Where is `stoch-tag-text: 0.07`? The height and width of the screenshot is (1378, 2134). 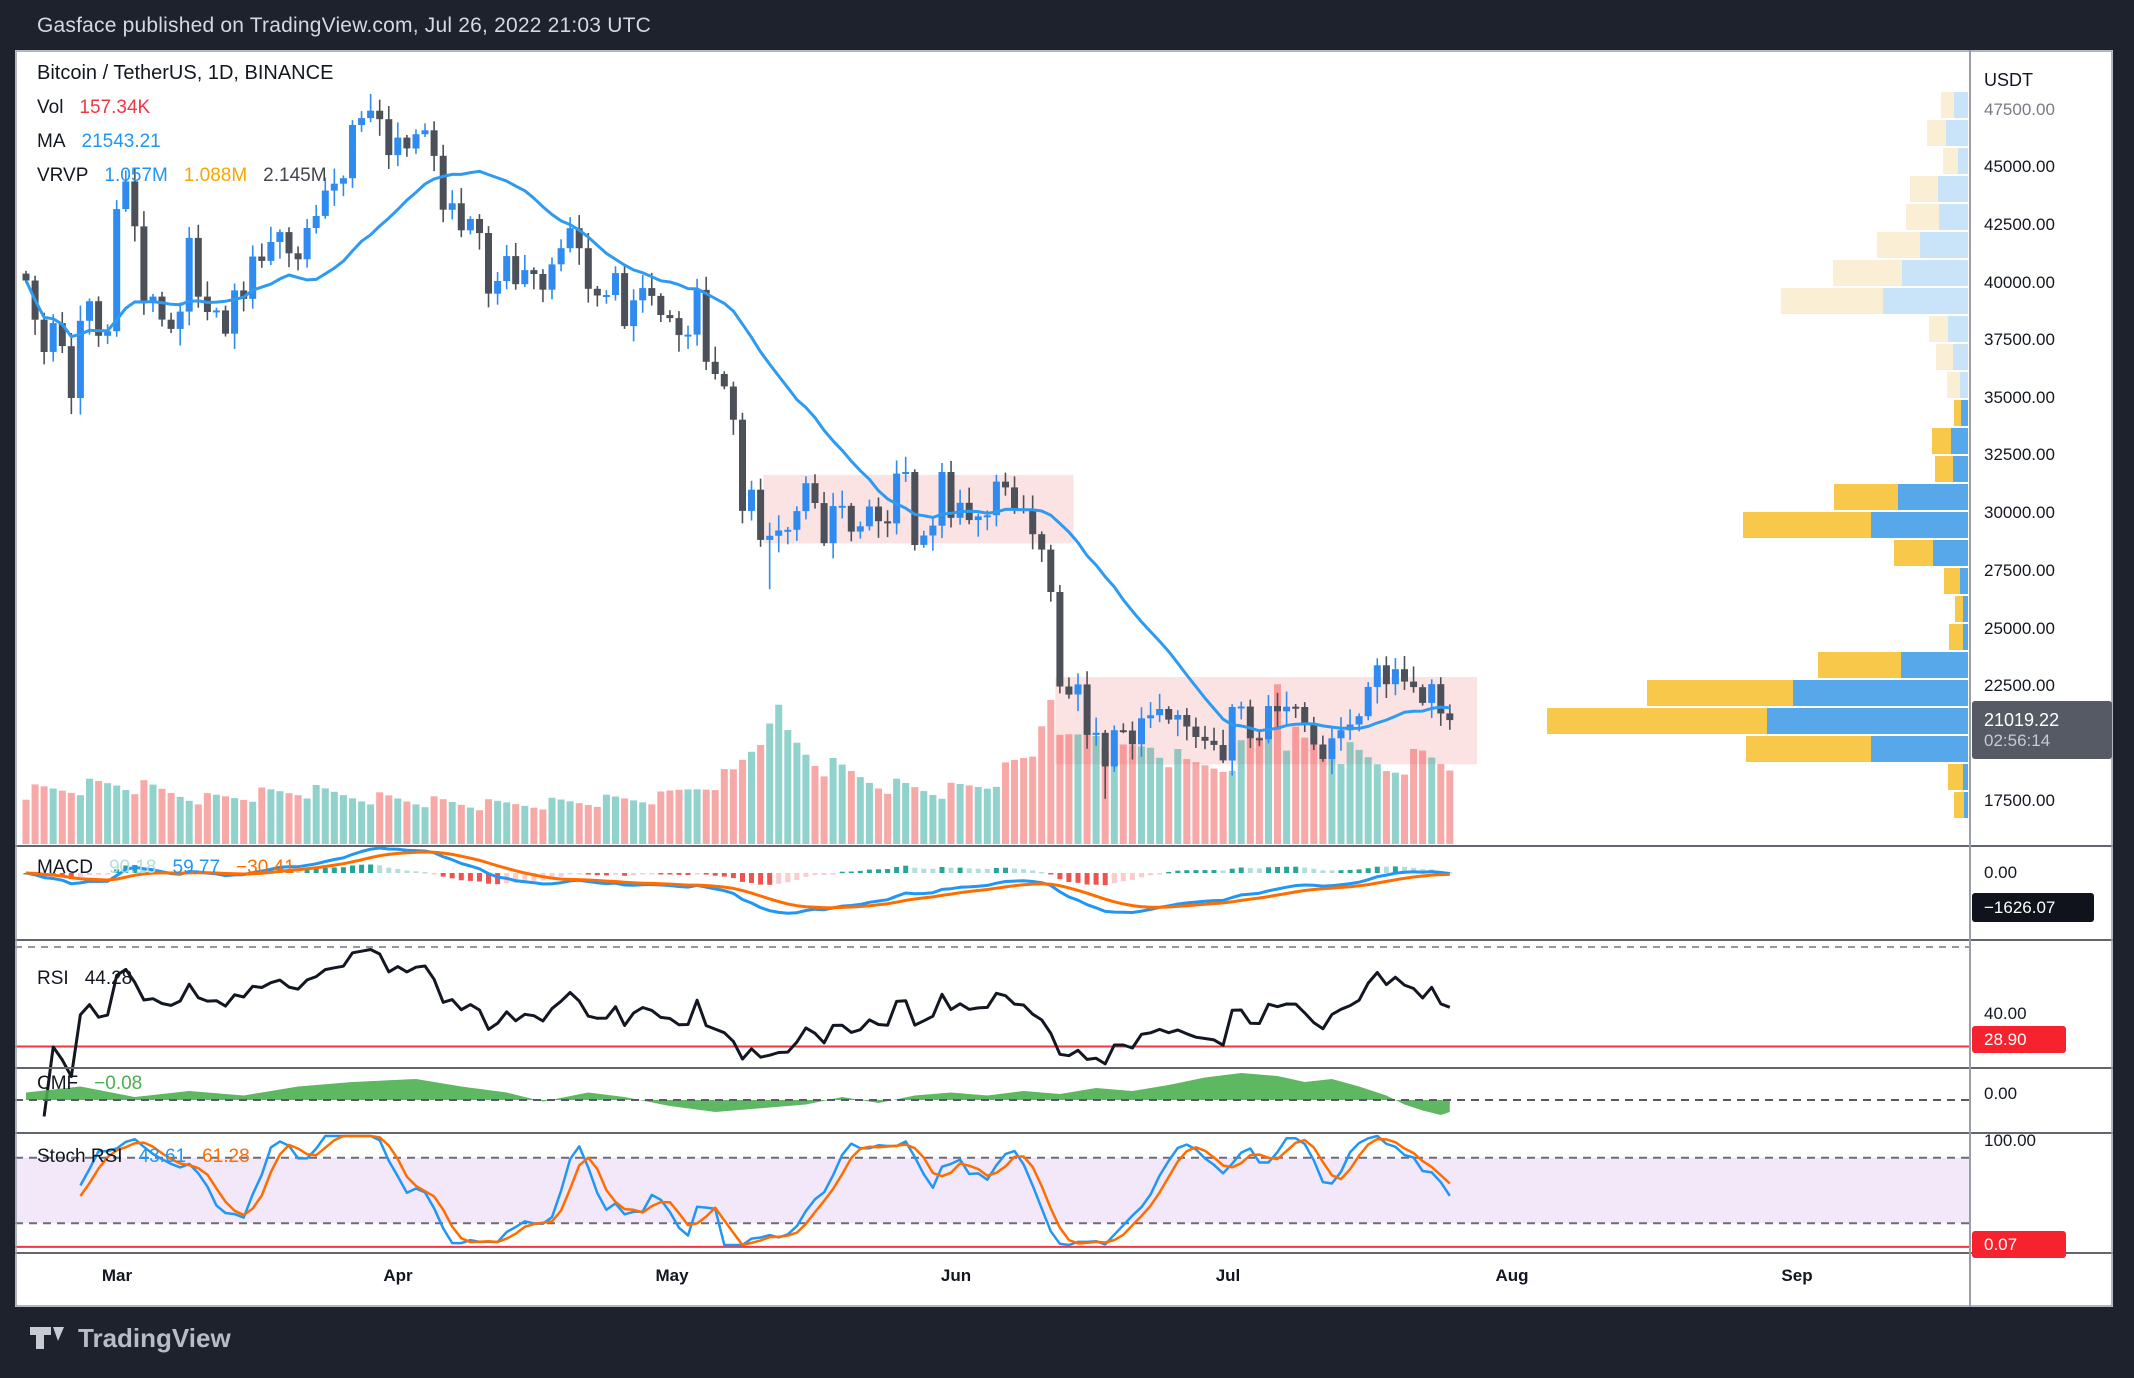 stoch-tag-text: 0.07 is located at coordinates (2001, 1244).